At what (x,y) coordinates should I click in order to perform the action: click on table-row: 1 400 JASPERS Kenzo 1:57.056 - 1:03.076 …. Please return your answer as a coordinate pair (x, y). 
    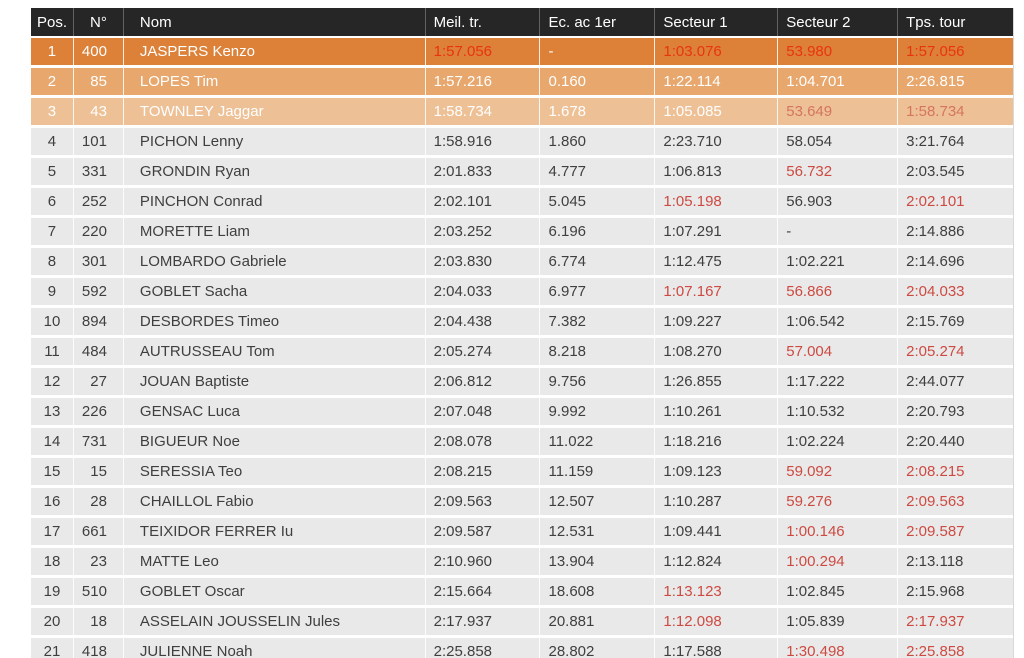
    Looking at the image, I should click on (522, 51).